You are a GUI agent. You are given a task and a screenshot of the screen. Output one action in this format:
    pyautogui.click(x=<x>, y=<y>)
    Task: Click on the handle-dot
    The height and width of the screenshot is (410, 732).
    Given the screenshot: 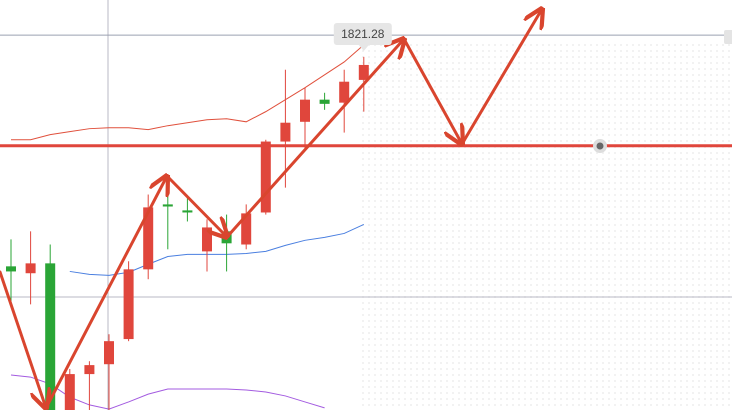 What is the action you would take?
    pyautogui.click(x=600, y=146)
    